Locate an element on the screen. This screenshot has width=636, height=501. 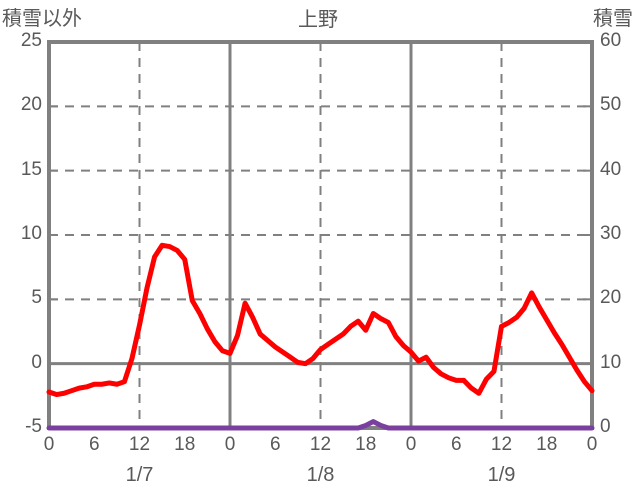
x-axis-day-label: 1/8 is located at coordinates (320, 475).